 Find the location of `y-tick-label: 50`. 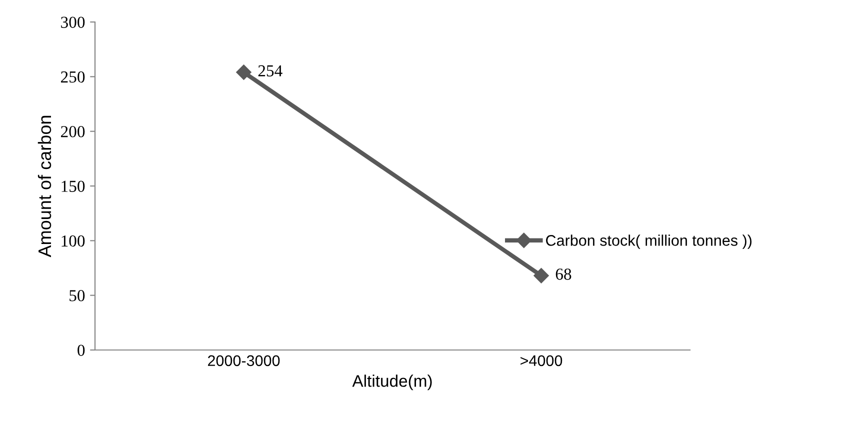

y-tick-label: 50 is located at coordinates (77, 296).